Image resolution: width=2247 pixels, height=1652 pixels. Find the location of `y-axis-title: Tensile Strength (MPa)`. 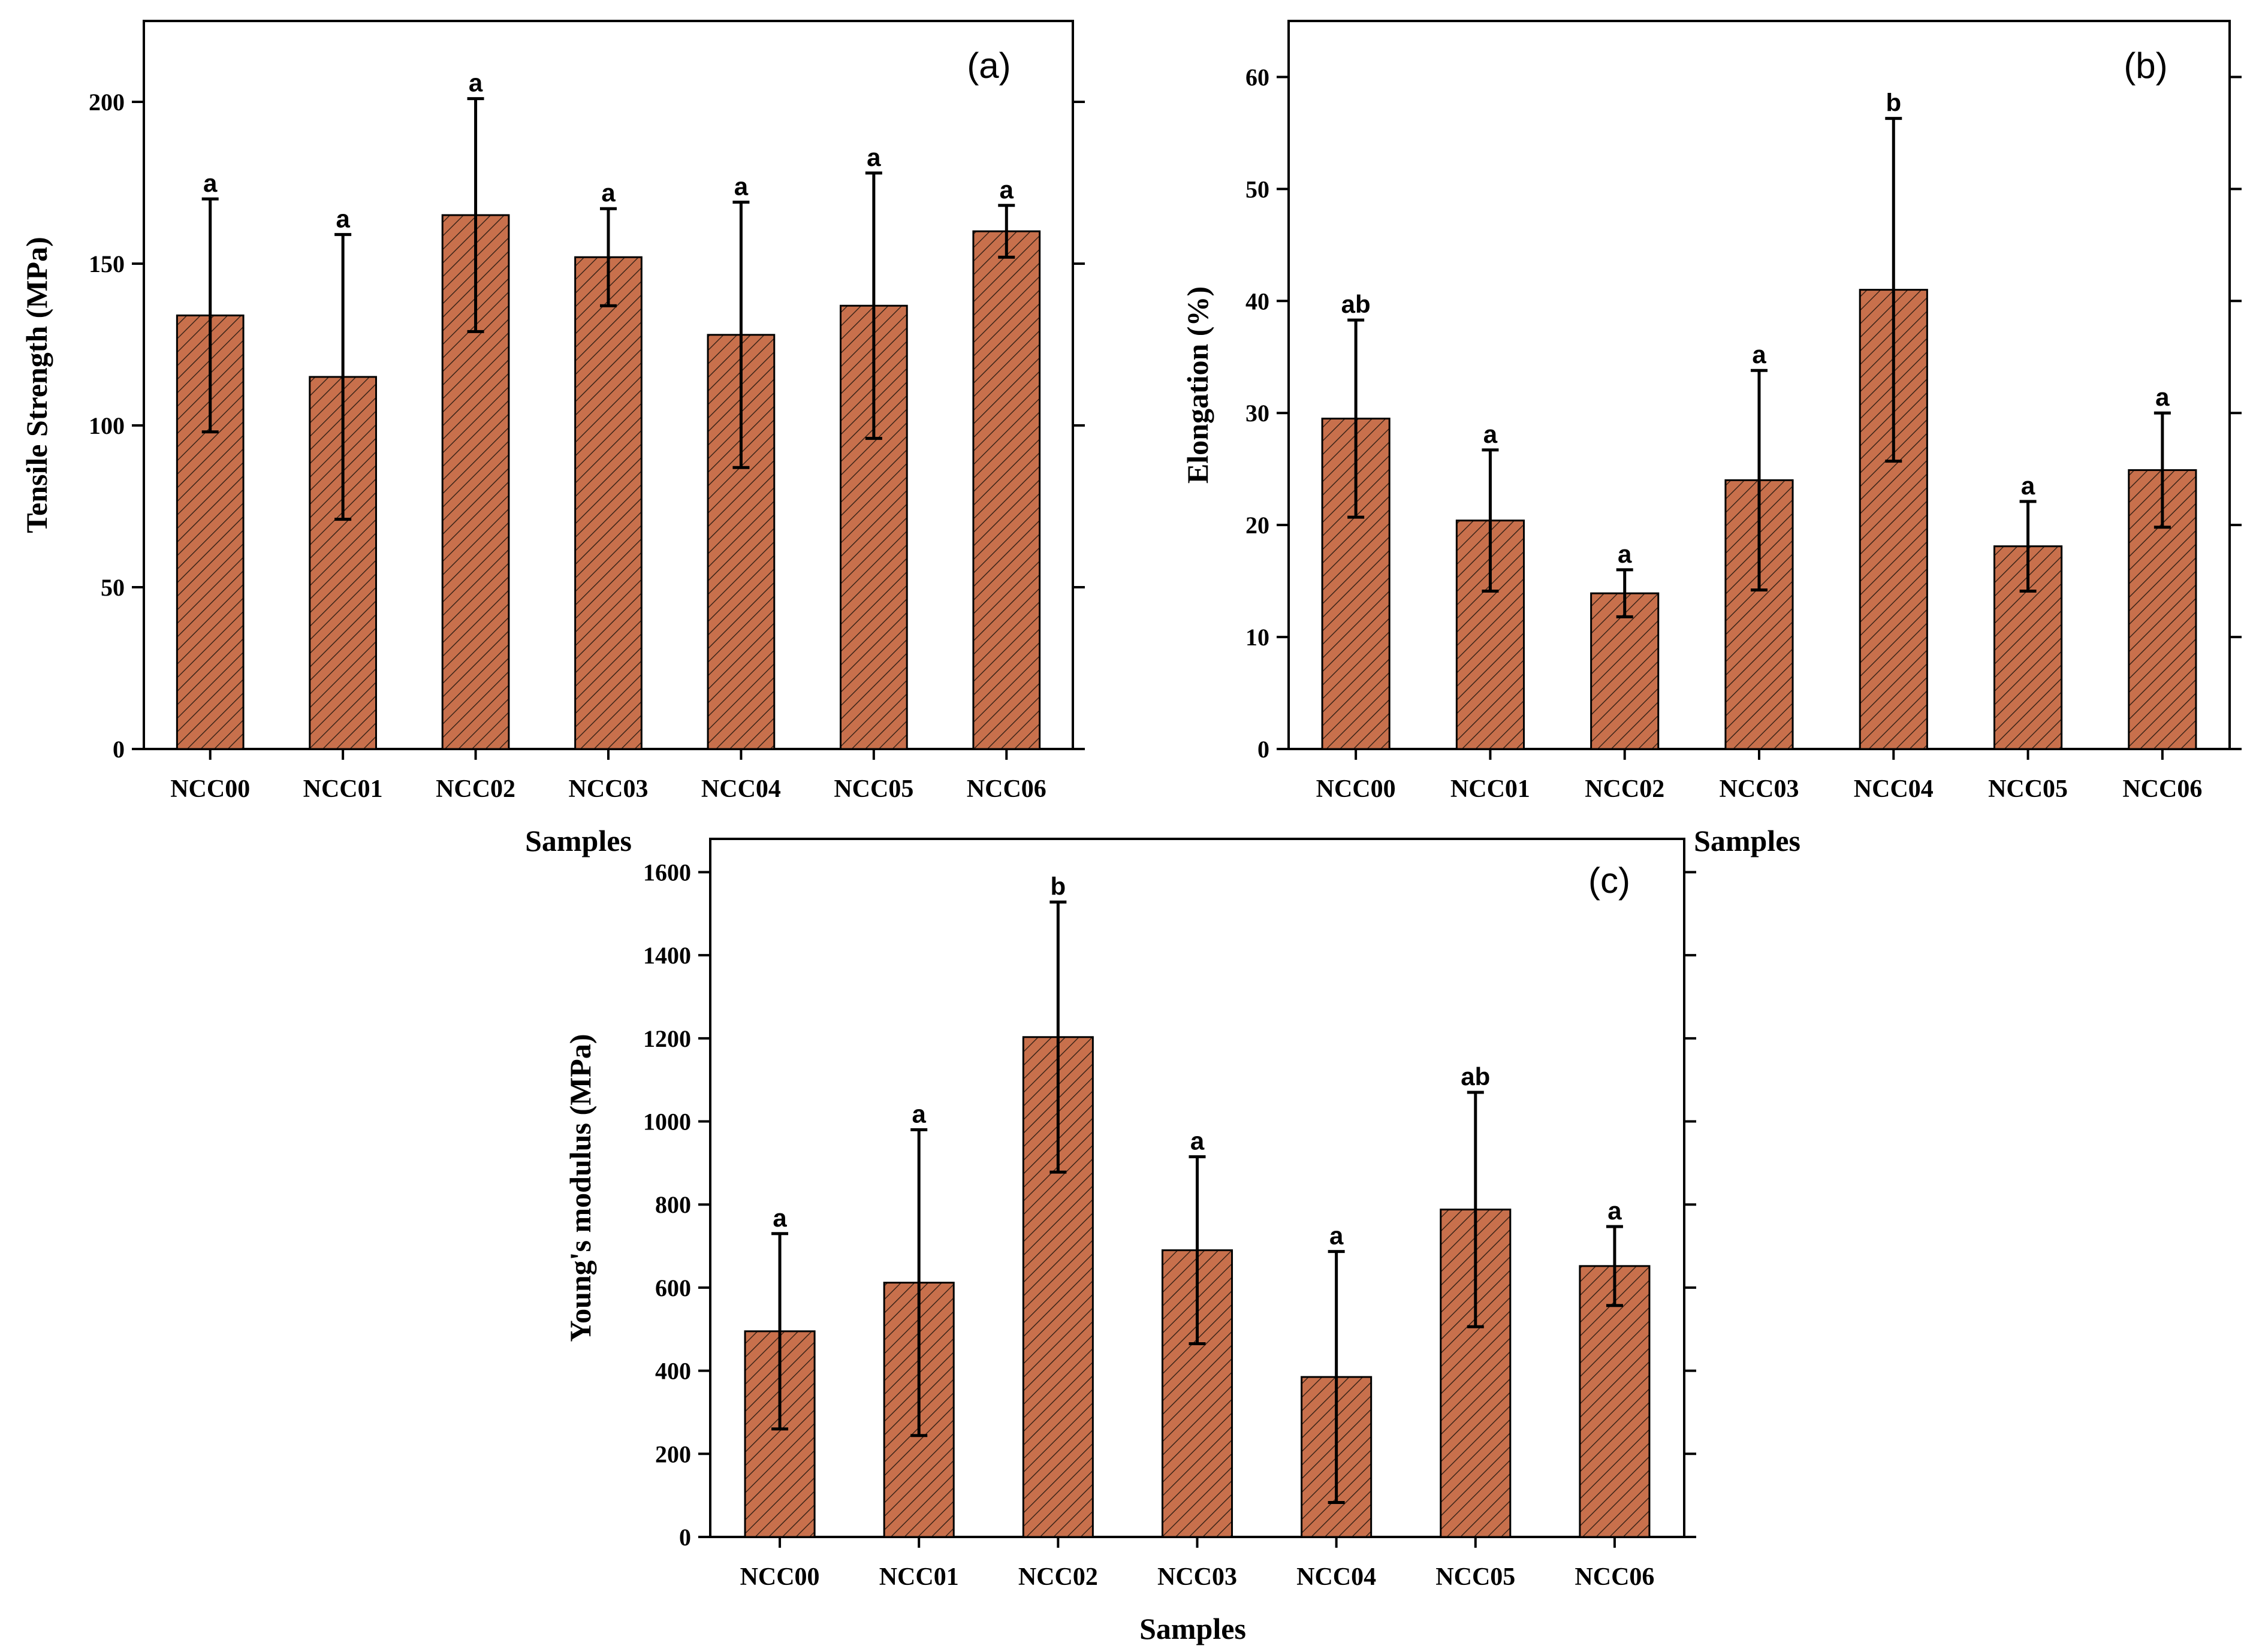

y-axis-title: Tensile Strength (MPa) is located at coordinates (36, 385).